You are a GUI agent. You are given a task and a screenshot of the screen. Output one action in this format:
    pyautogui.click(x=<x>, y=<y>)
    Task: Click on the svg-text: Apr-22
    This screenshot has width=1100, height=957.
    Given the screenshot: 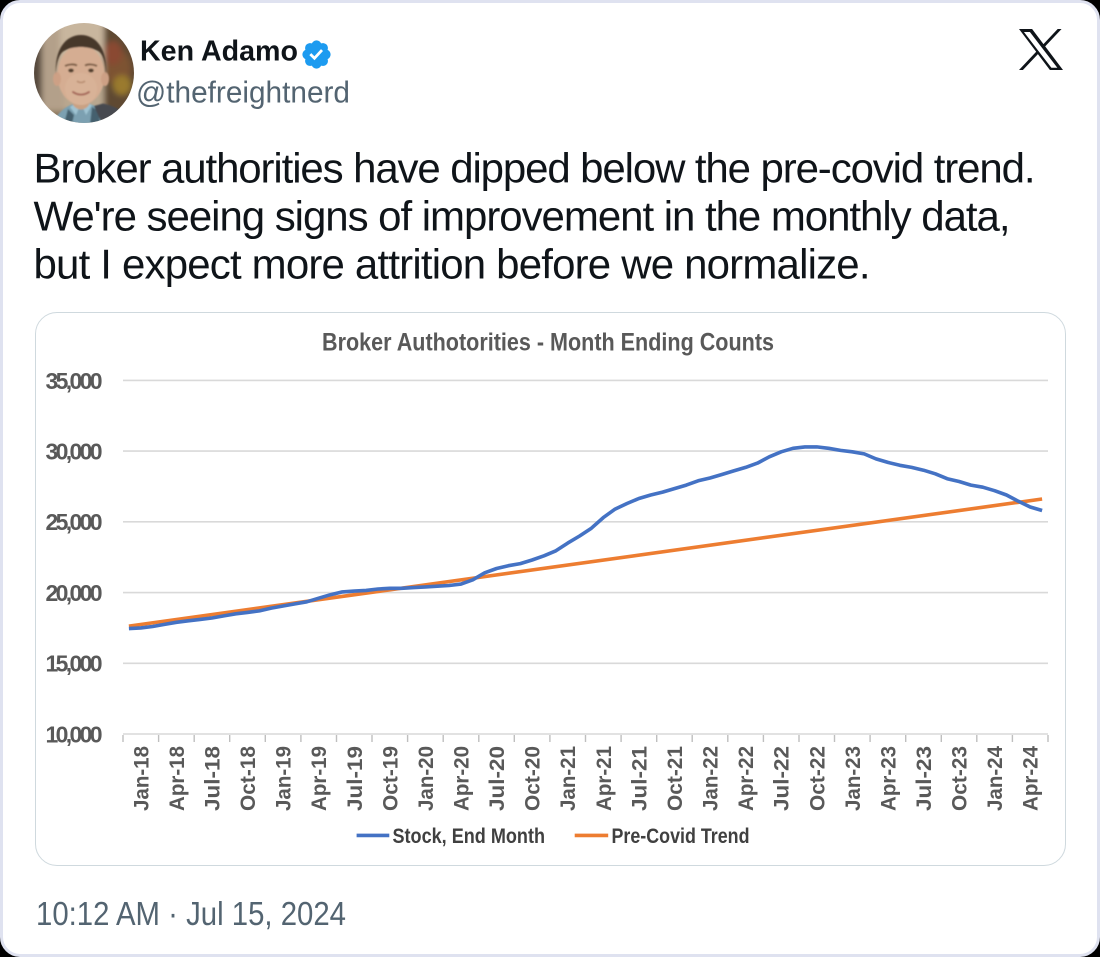 What is the action you would take?
    pyautogui.click(x=746, y=778)
    